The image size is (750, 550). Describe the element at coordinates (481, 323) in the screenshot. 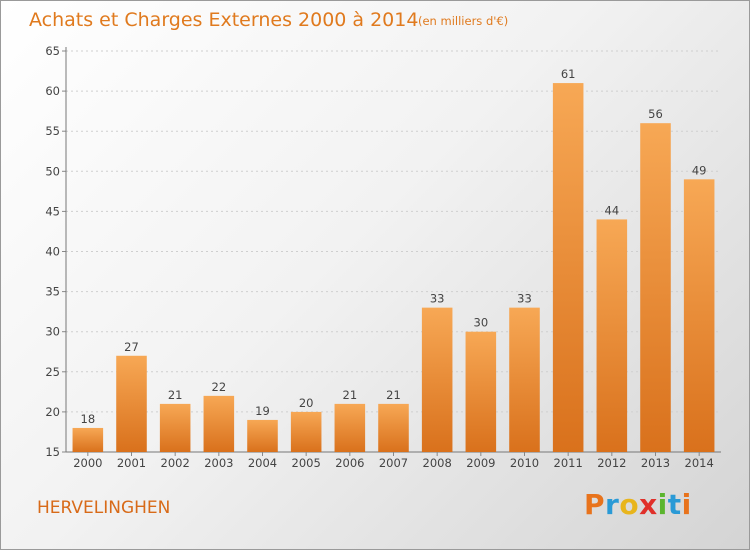

I see `data-label: 30` at that location.